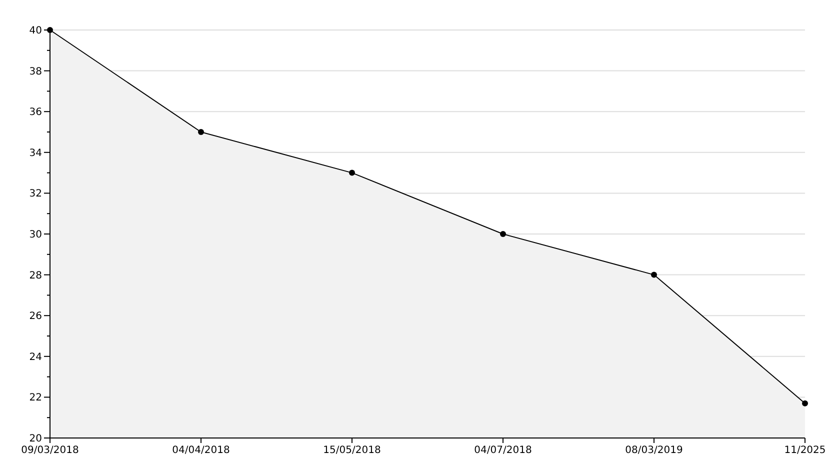  I want to click on x-tick-label: 11/2025, so click(805, 450).